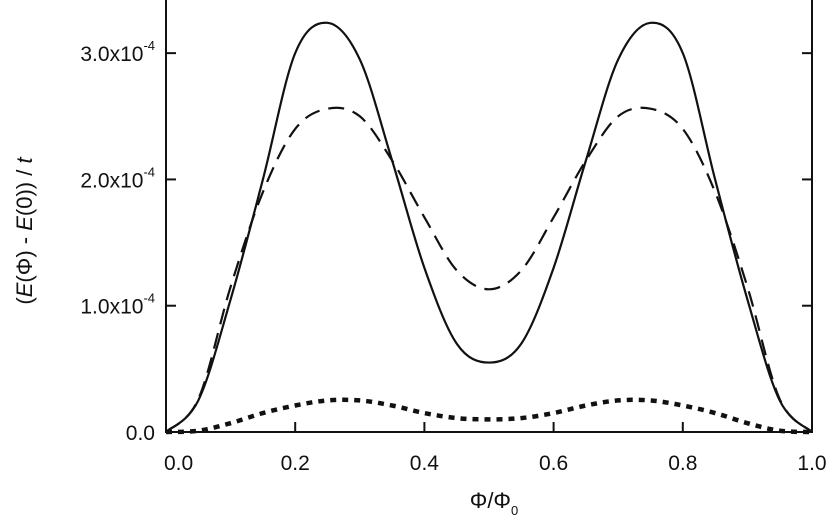  Describe the element at coordinates (514, 510) in the screenshot. I see `x-axis-title-subscript: 0` at that location.